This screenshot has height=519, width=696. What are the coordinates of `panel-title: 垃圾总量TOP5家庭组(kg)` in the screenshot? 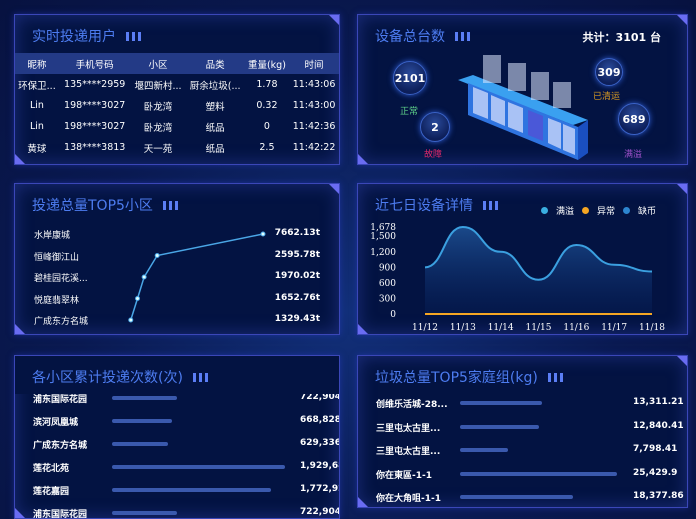 It's located at (469, 377).